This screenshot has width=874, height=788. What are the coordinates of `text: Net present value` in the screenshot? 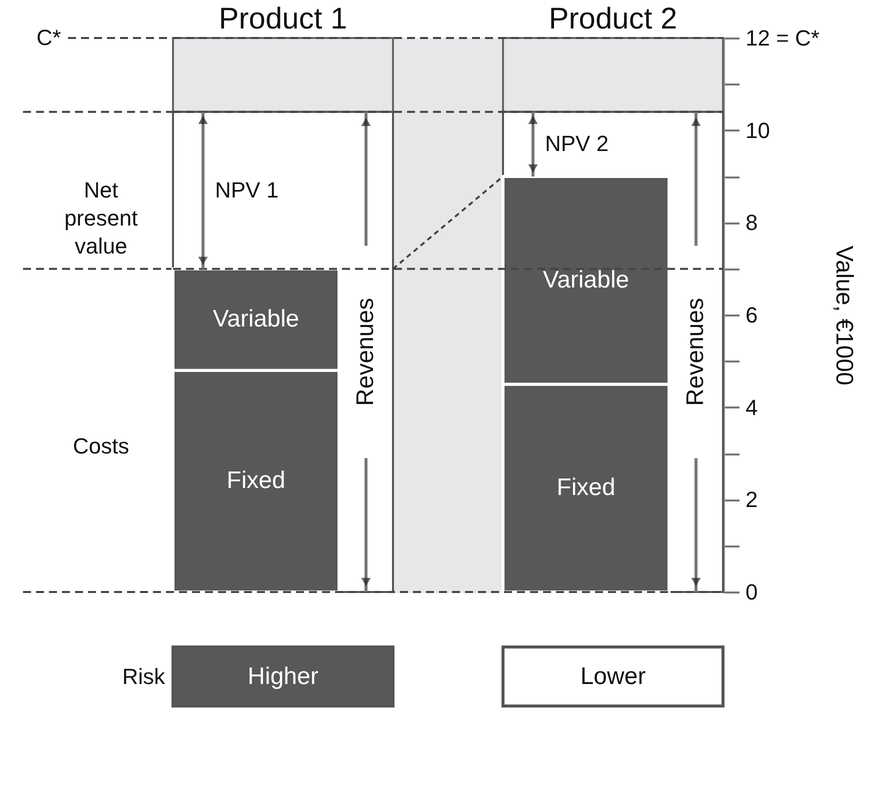 It's located at (101, 217).